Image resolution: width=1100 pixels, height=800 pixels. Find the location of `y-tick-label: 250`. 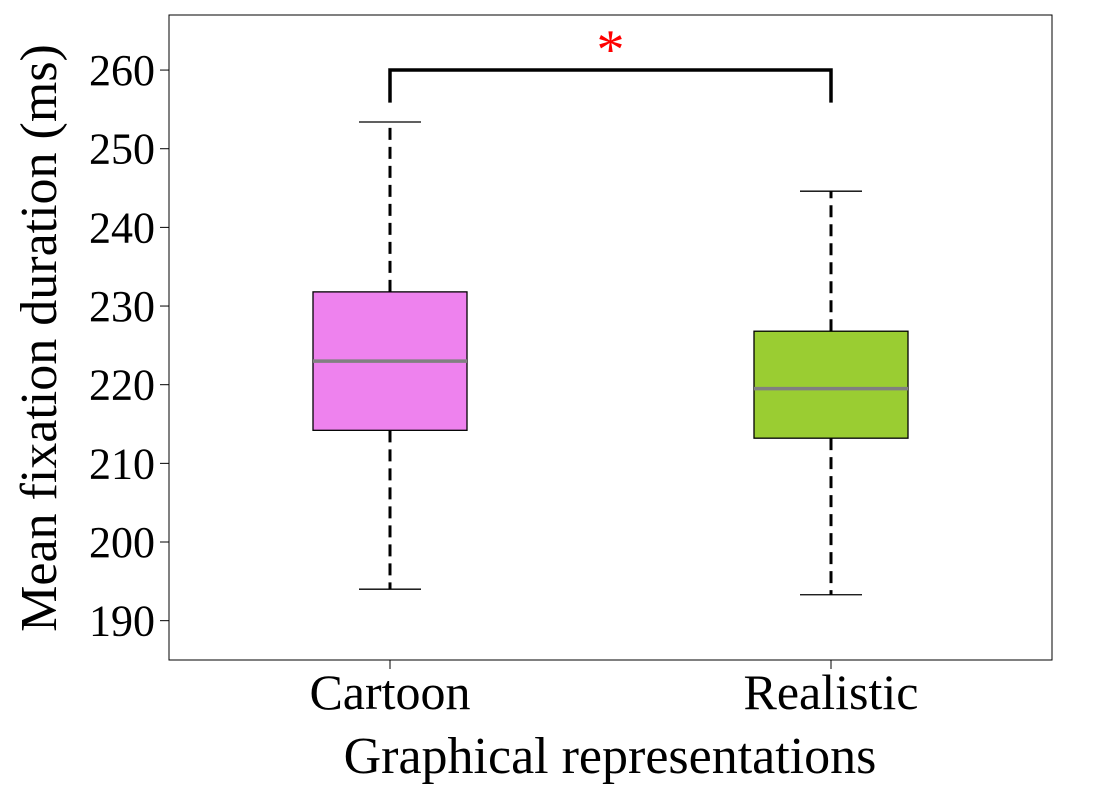

y-tick-label: 250 is located at coordinates (122, 149).